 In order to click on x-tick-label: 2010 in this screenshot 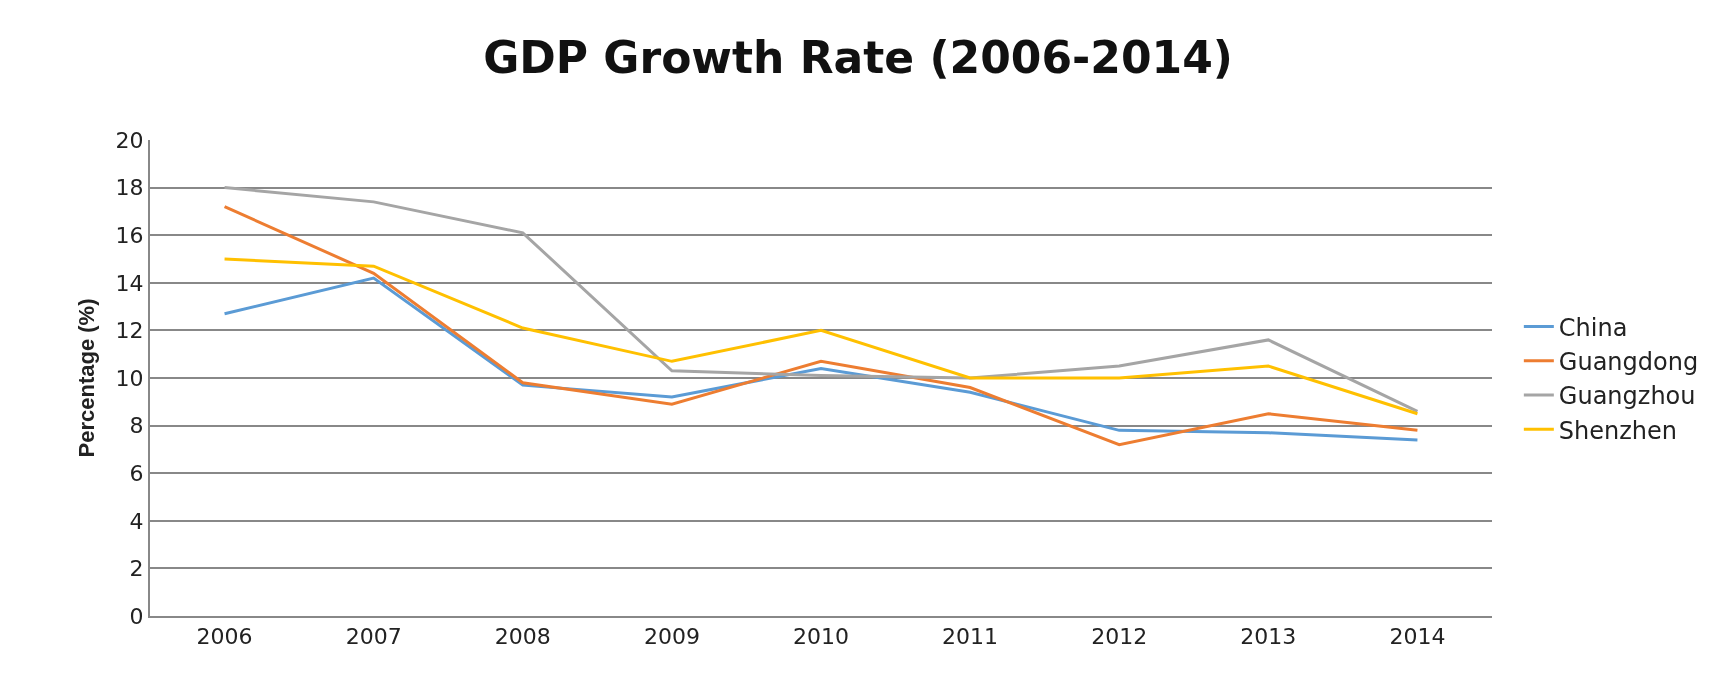, I will do `click(821, 637)`.